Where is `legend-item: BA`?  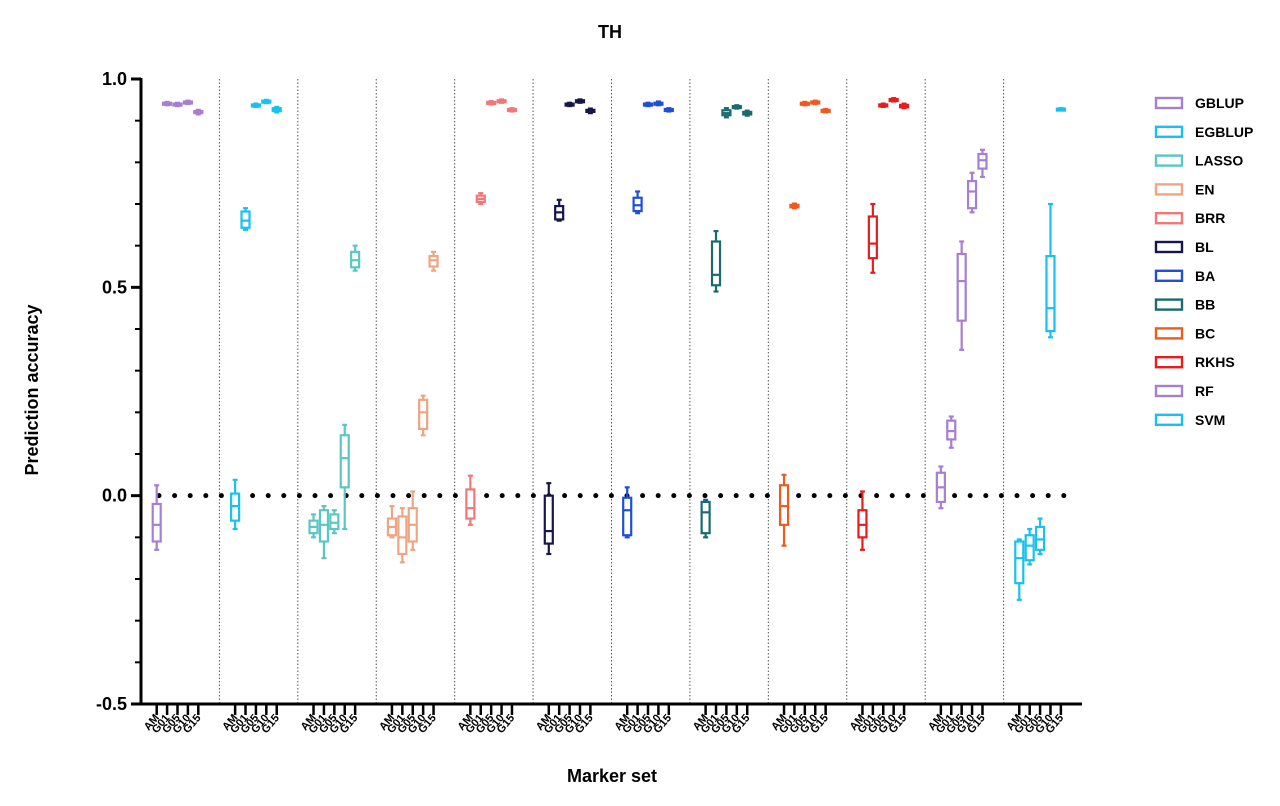 legend-item: BA is located at coordinates (1184, 276).